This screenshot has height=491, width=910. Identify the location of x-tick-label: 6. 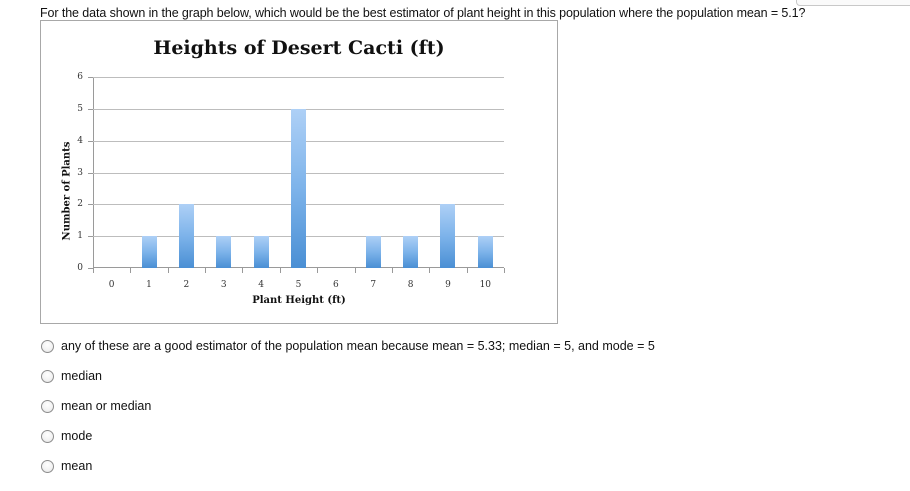
(335, 285).